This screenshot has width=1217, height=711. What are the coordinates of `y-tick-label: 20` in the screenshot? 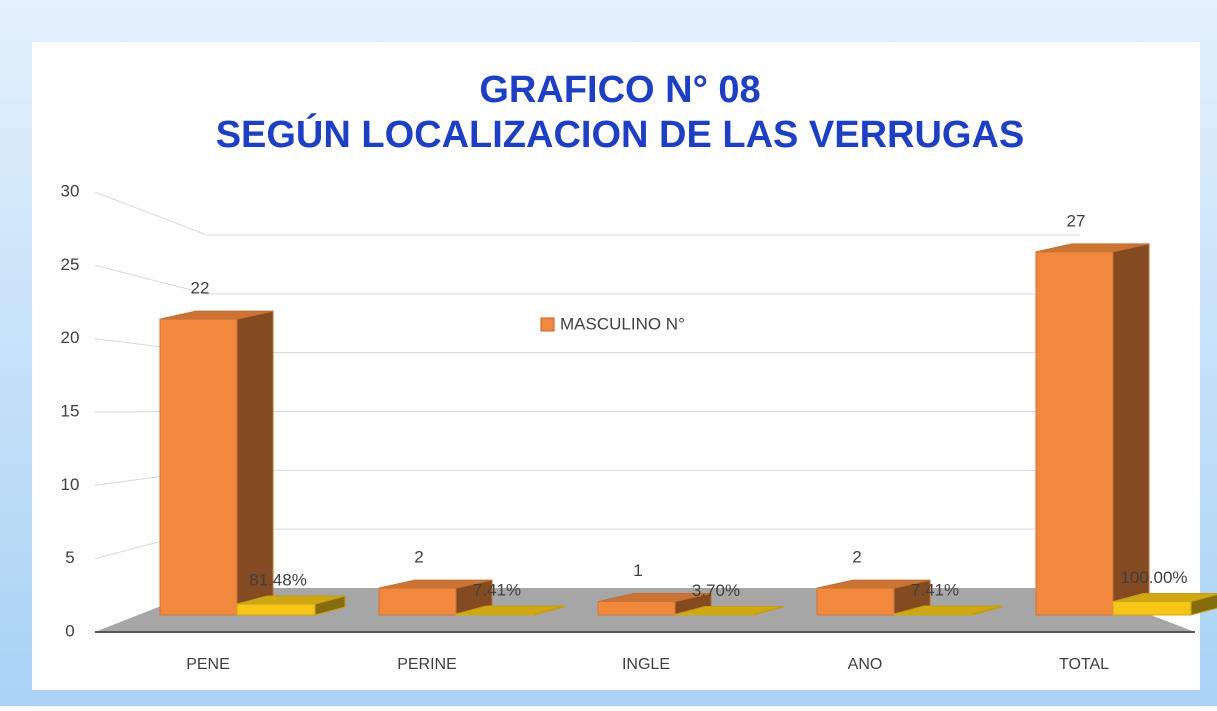 It's located at (70, 337).